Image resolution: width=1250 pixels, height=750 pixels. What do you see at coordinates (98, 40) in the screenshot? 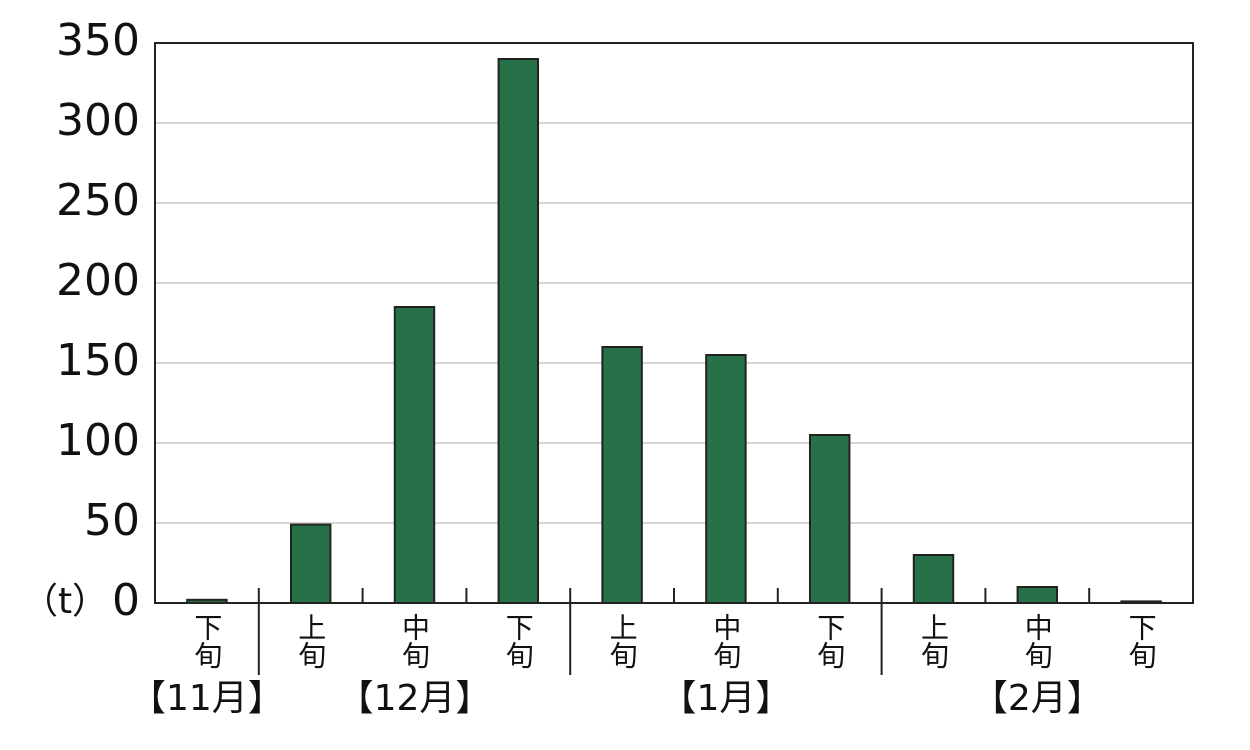
I see `y-tick-label: 350` at bounding box center [98, 40].